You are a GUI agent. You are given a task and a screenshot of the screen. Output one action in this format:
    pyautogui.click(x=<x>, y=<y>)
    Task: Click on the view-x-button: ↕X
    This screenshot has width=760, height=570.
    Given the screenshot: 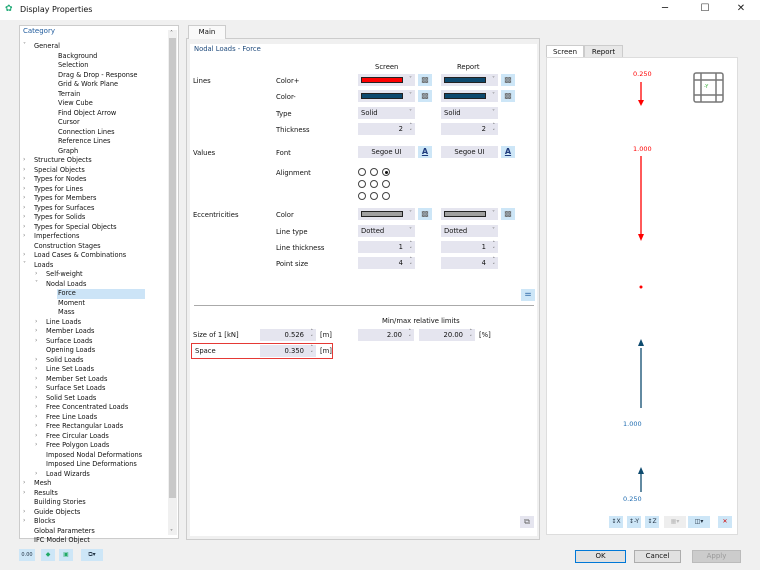 What is the action you would take?
    pyautogui.click(x=616, y=522)
    